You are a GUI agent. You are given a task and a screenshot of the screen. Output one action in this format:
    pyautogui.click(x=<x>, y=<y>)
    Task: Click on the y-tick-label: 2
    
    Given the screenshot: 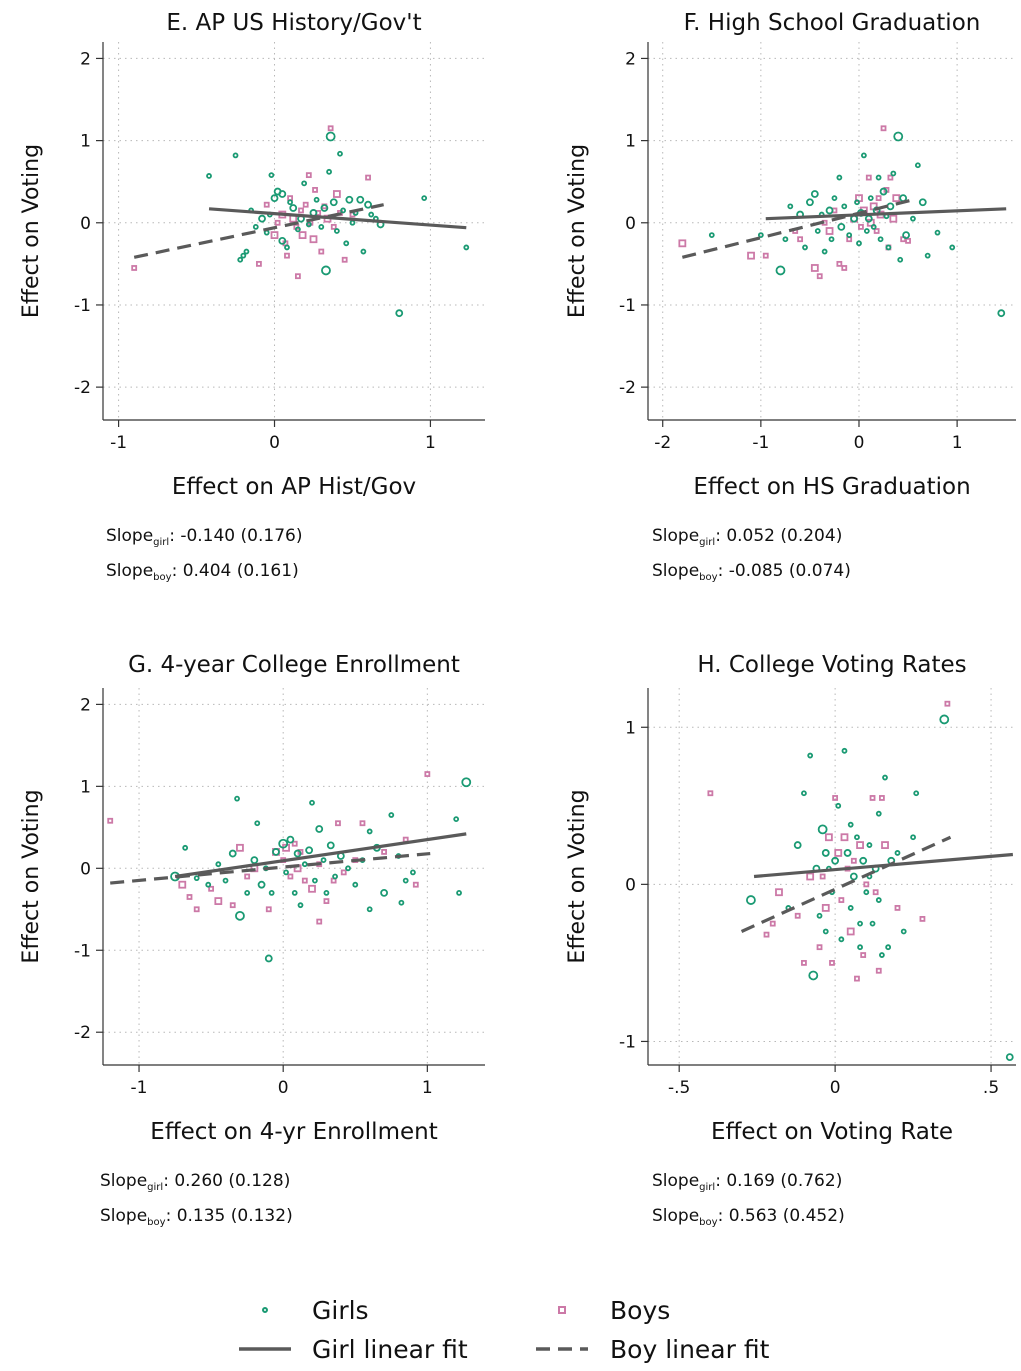 What is the action you would take?
    pyautogui.click(x=85, y=705)
    